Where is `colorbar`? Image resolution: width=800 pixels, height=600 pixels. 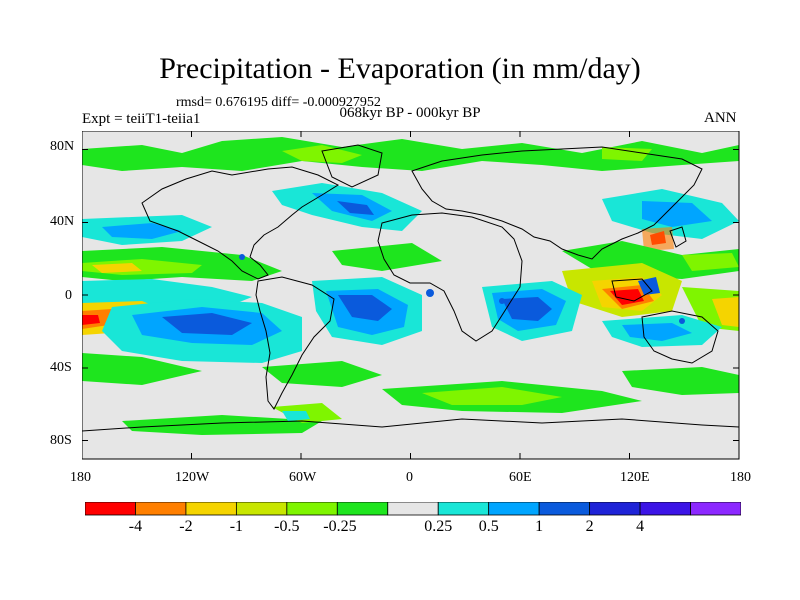 colorbar is located at coordinates (413, 509).